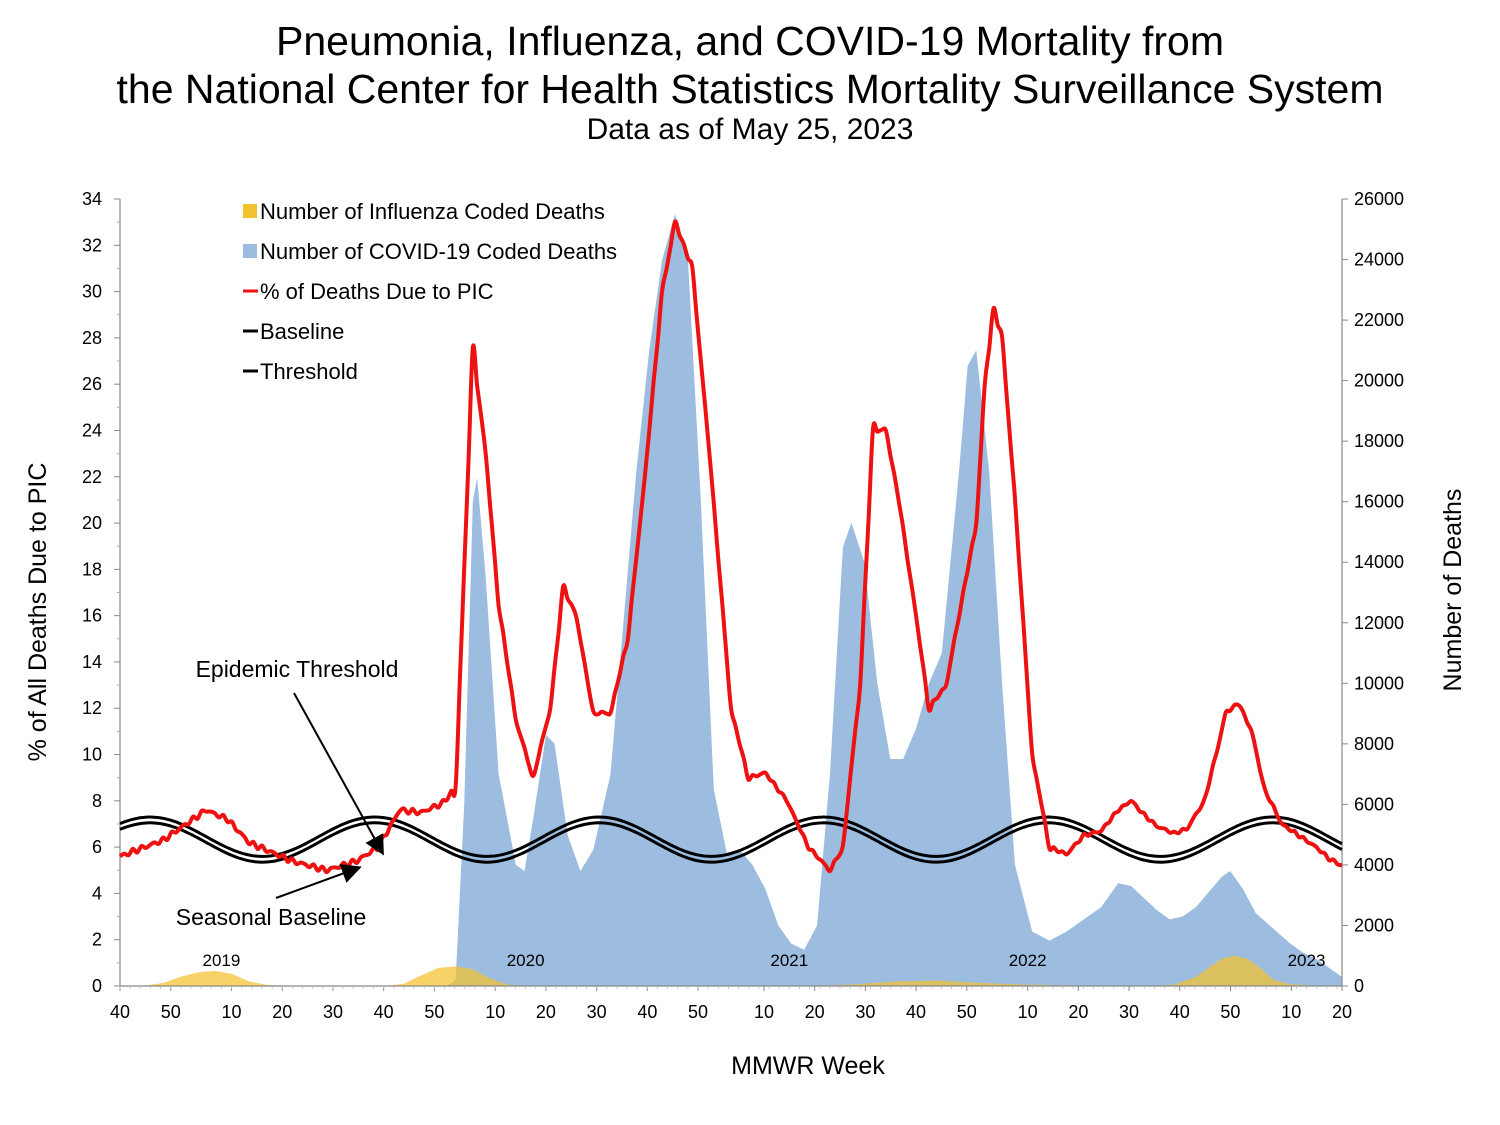  Describe the element at coordinates (97, 940) in the screenshot. I see `left-tick-label: 2` at that location.